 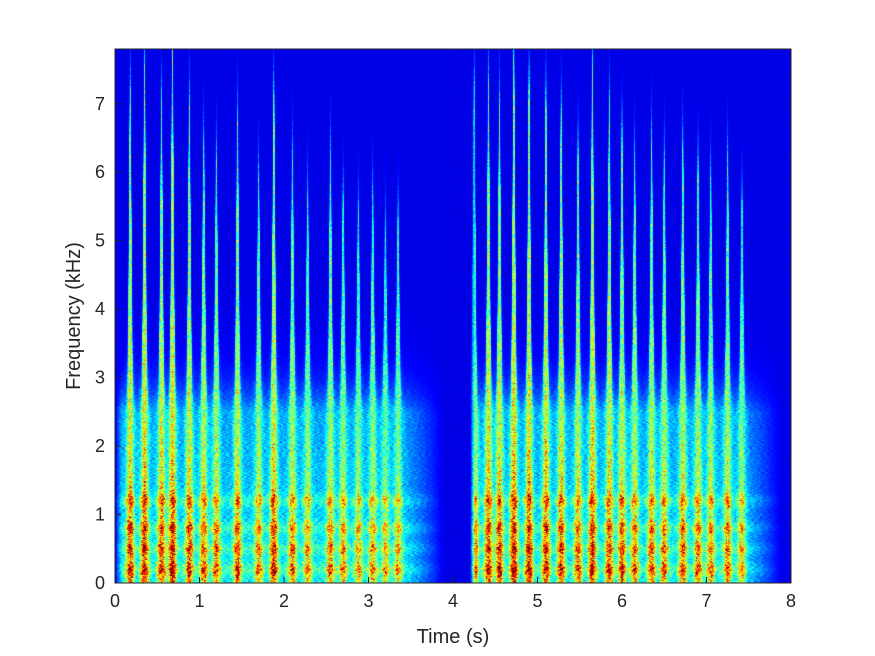 I want to click on x-tick-label: 5, so click(x=537, y=601).